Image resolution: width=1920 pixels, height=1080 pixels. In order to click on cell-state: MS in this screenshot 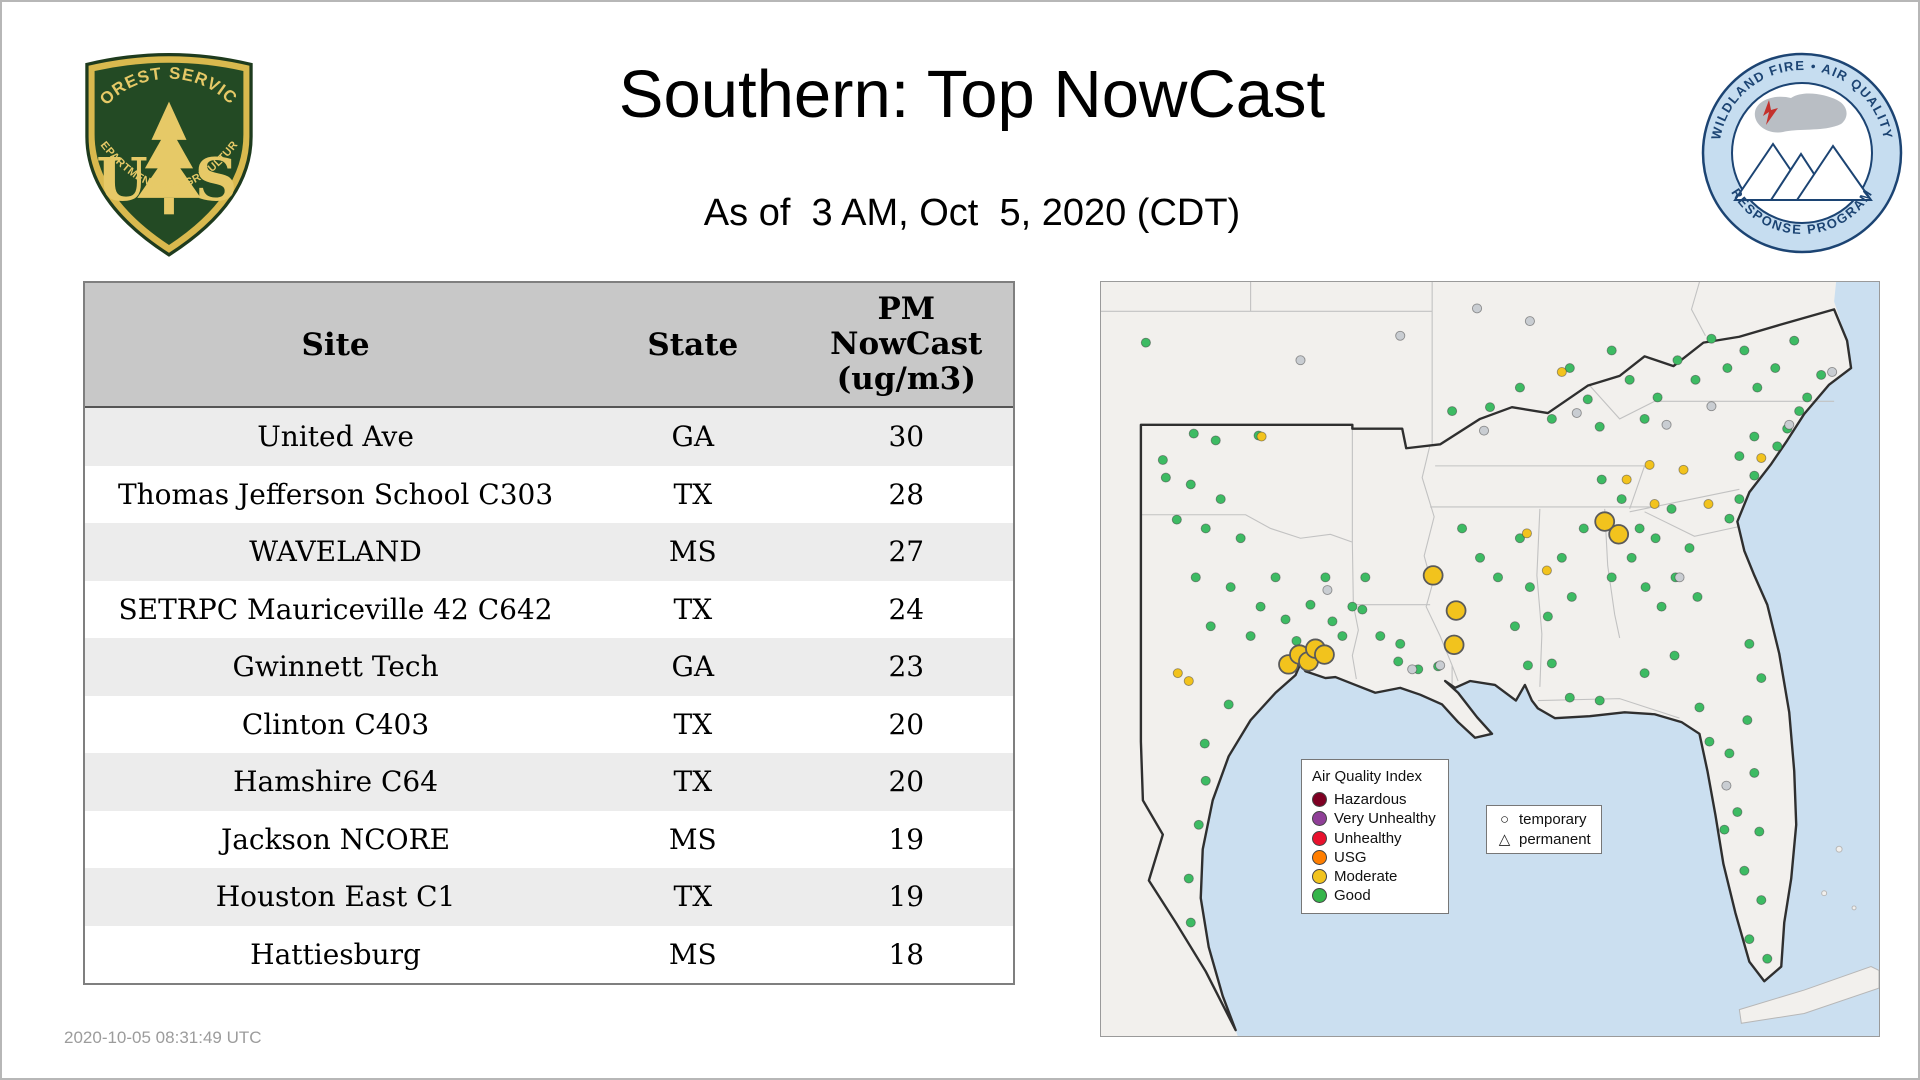, I will do `click(692, 954)`.